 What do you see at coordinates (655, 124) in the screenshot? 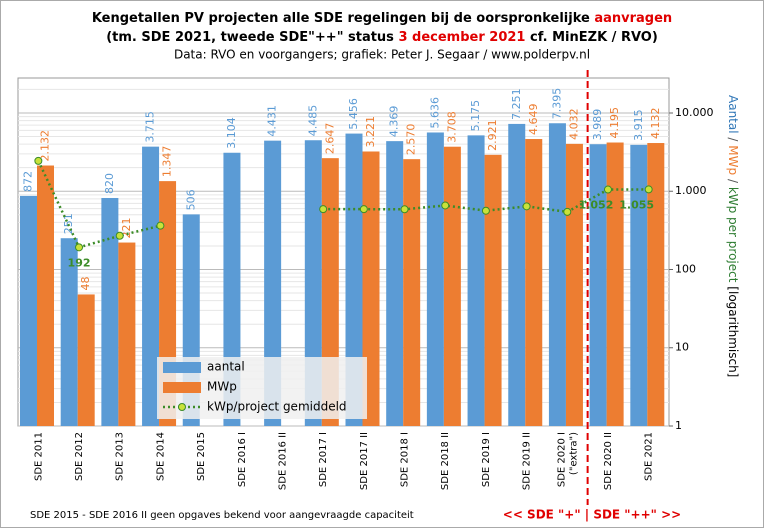
I see `data-label: 4.132` at bounding box center [655, 124].